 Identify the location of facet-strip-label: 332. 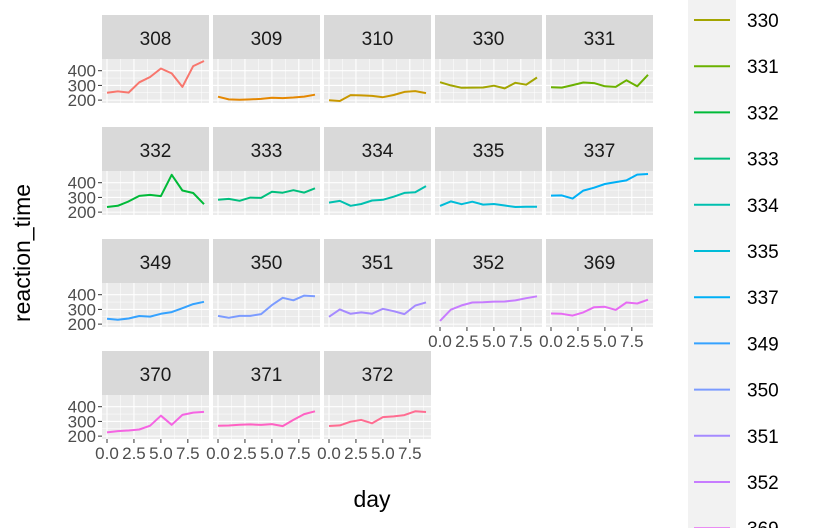
(156, 151).